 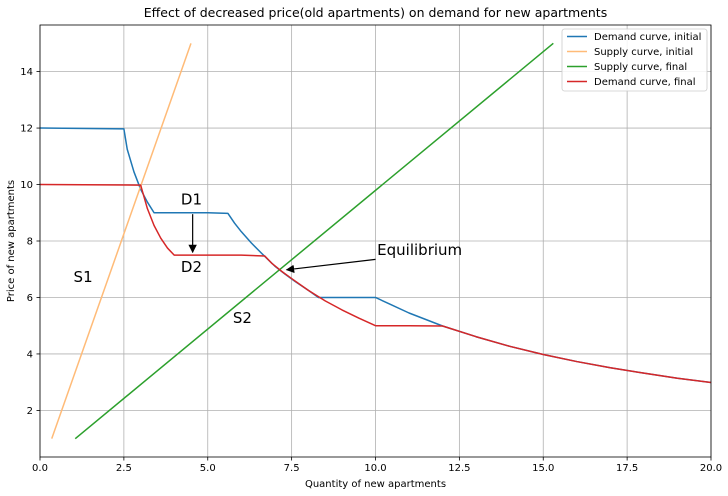 What do you see at coordinates (26, 72) in the screenshot?
I see `y-tick-label: 14` at bounding box center [26, 72].